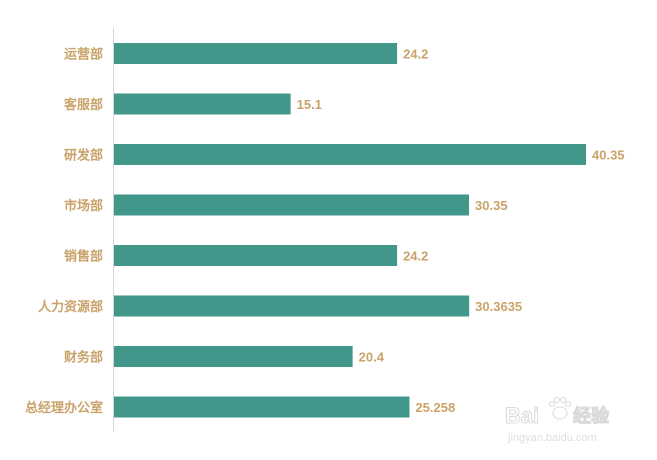 The height and width of the screenshot is (460, 657). What do you see at coordinates (83, 257) in the screenshot?
I see `category-label-4: 销售部` at bounding box center [83, 257].